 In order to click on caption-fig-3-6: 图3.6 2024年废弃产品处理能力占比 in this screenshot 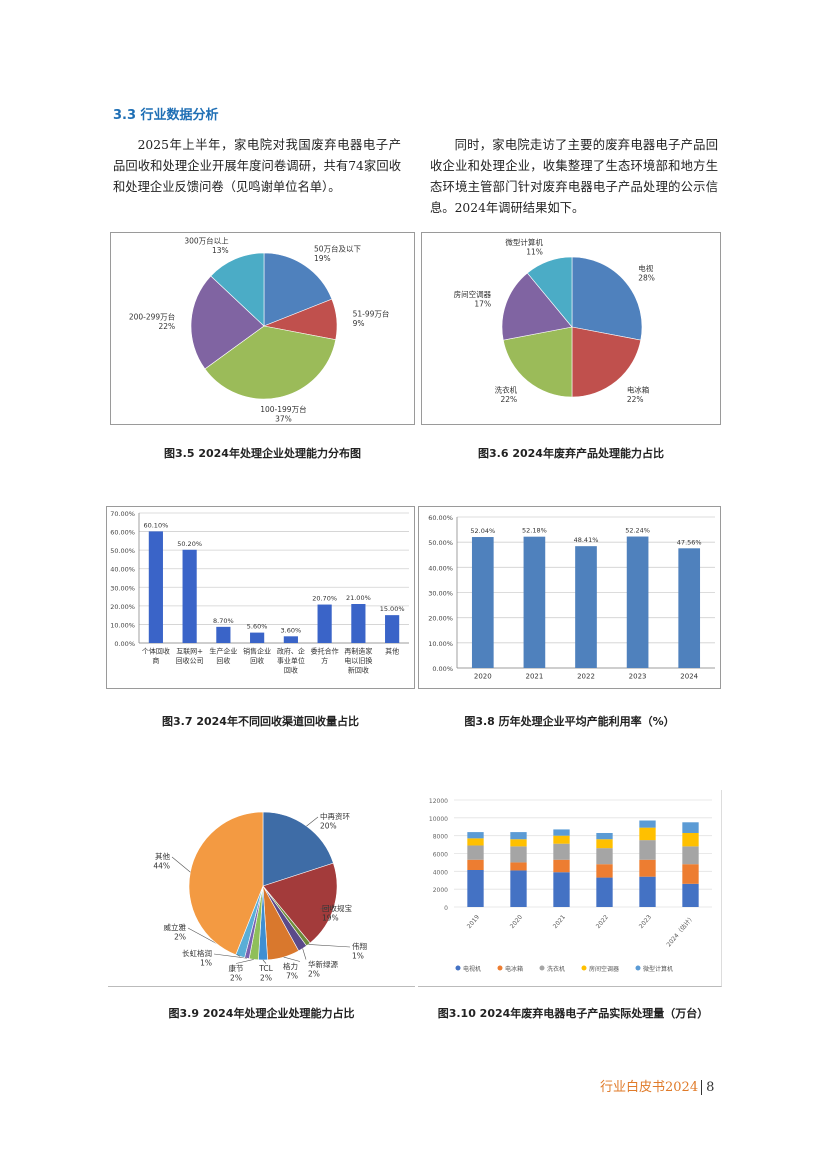, I will do `click(571, 453)`.